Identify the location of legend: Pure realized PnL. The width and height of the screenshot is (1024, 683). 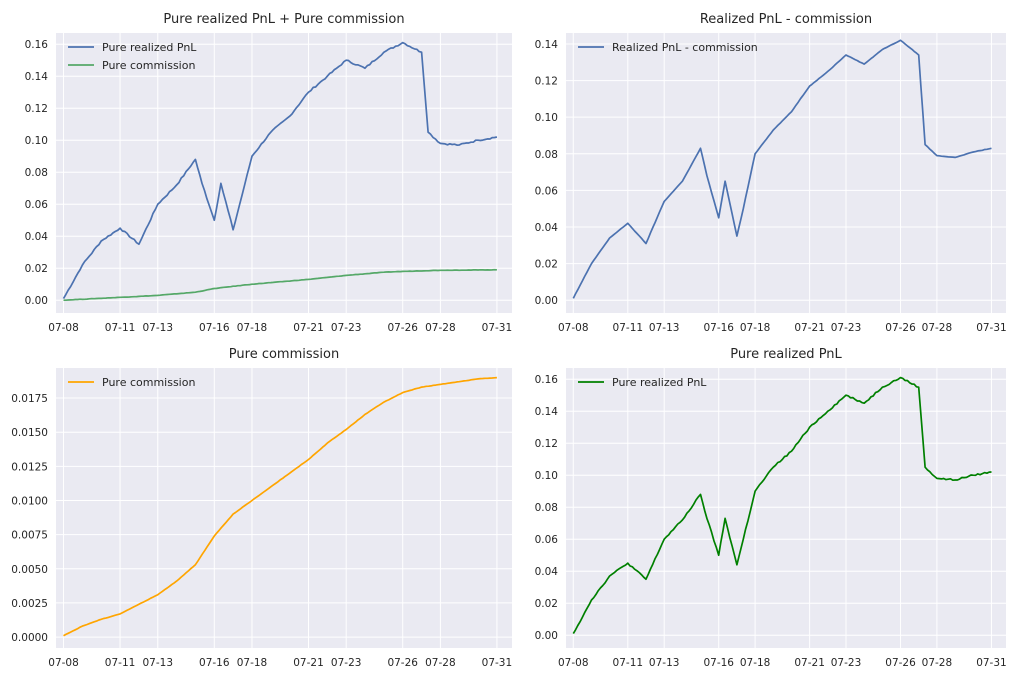
(642, 382).